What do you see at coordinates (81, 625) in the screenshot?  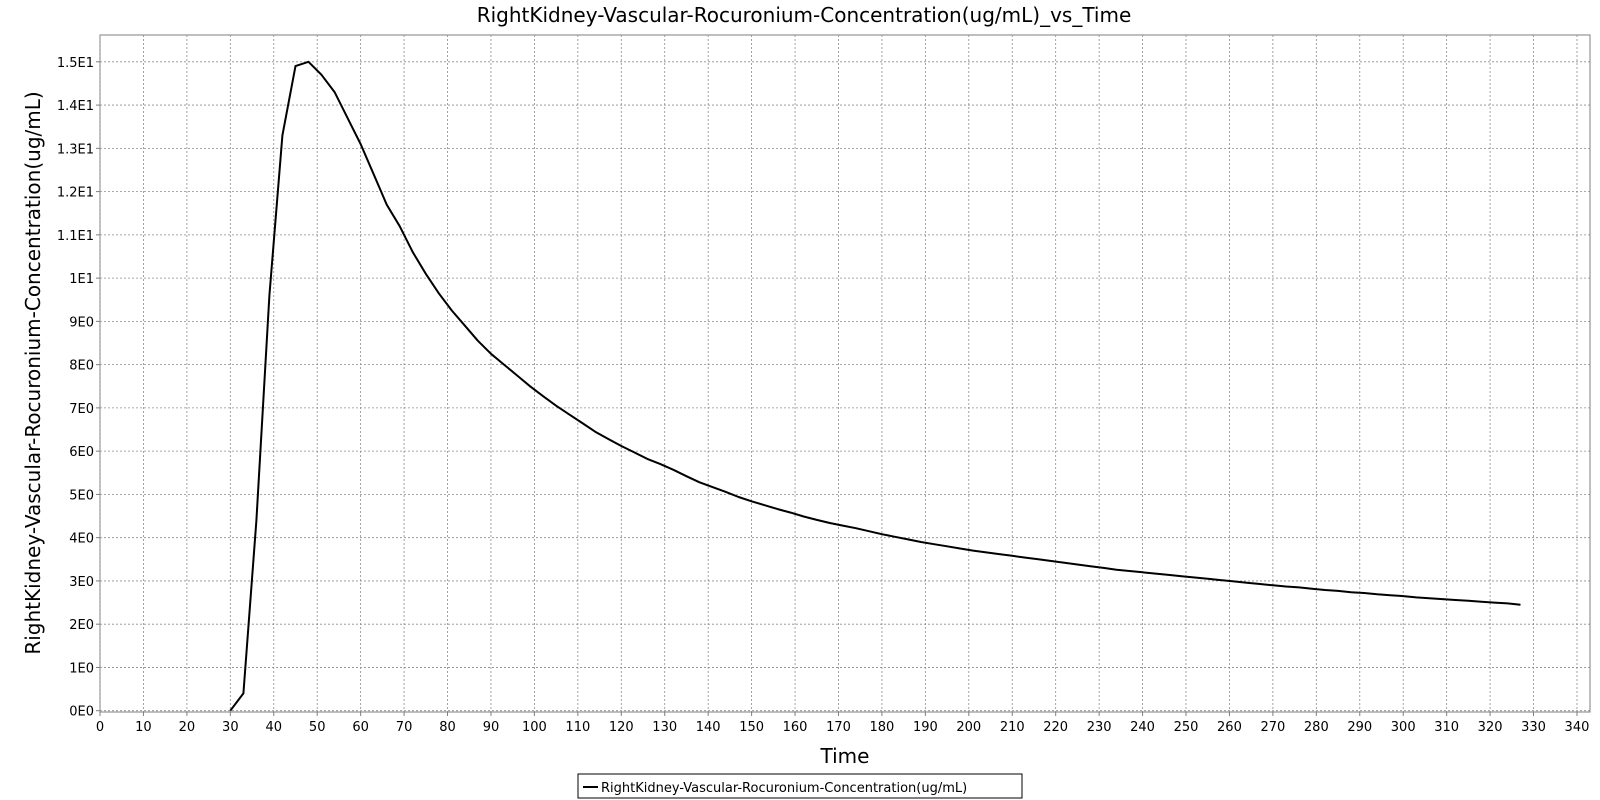 I see `y-tick-label: 2E0` at bounding box center [81, 625].